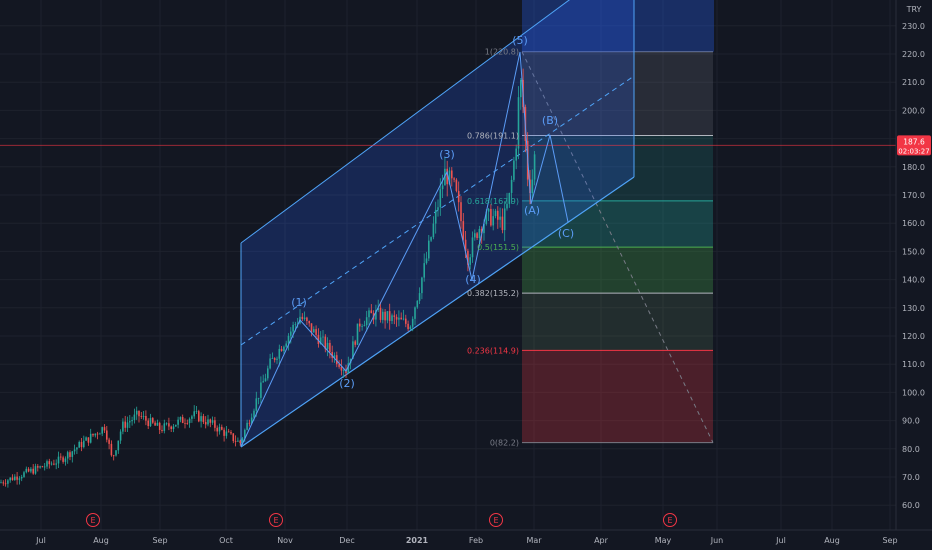 This screenshot has width=932, height=550. I want to click on fib-level-label: 0.786(191.1), so click(493, 135).